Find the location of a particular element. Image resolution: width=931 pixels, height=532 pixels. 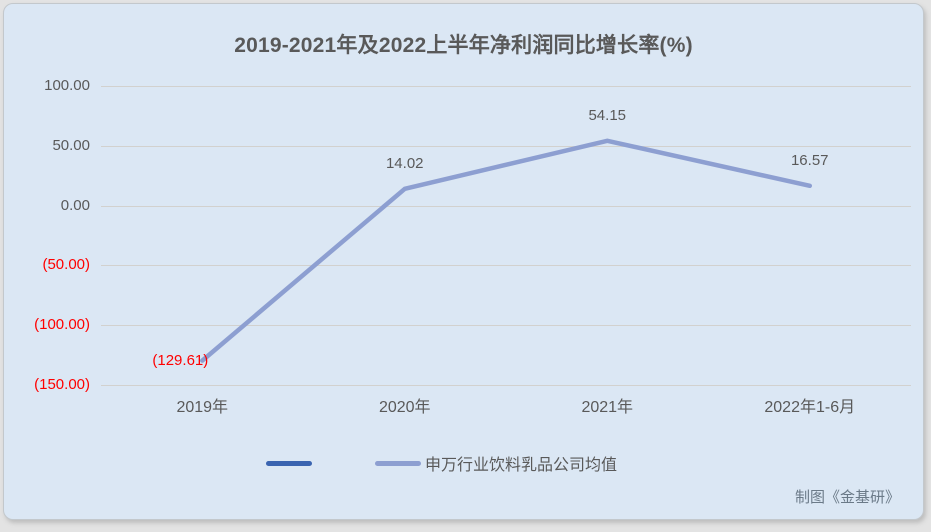

x-tick-label: 2021年 is located at coordinates (607, 407).